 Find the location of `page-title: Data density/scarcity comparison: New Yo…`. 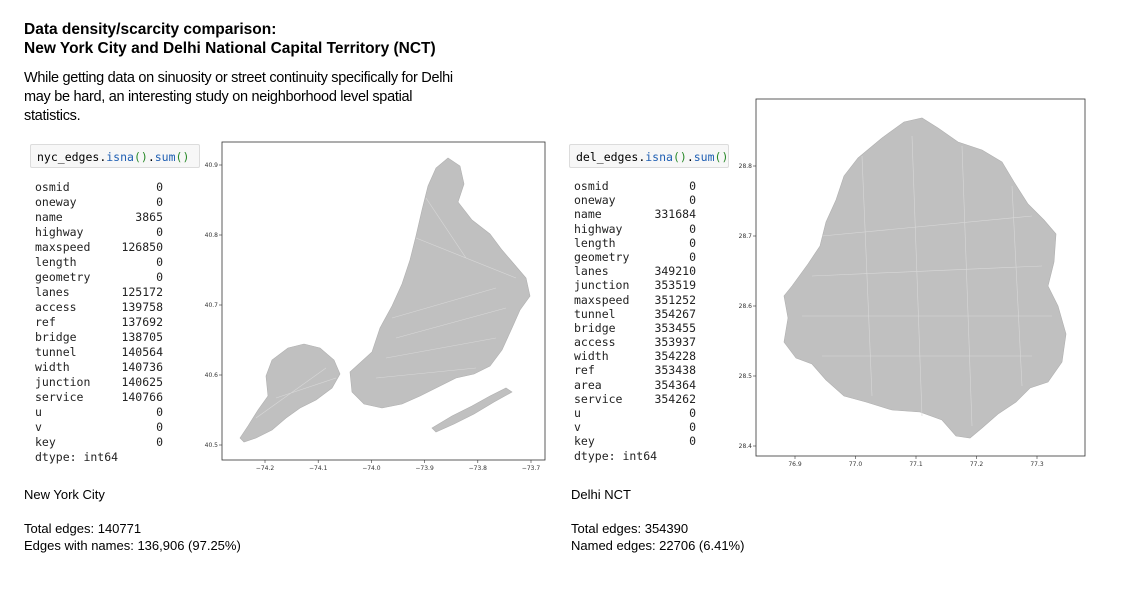

page-title: Data density/scarcity comparison: New Yo… is located at coordinates (230, 39).